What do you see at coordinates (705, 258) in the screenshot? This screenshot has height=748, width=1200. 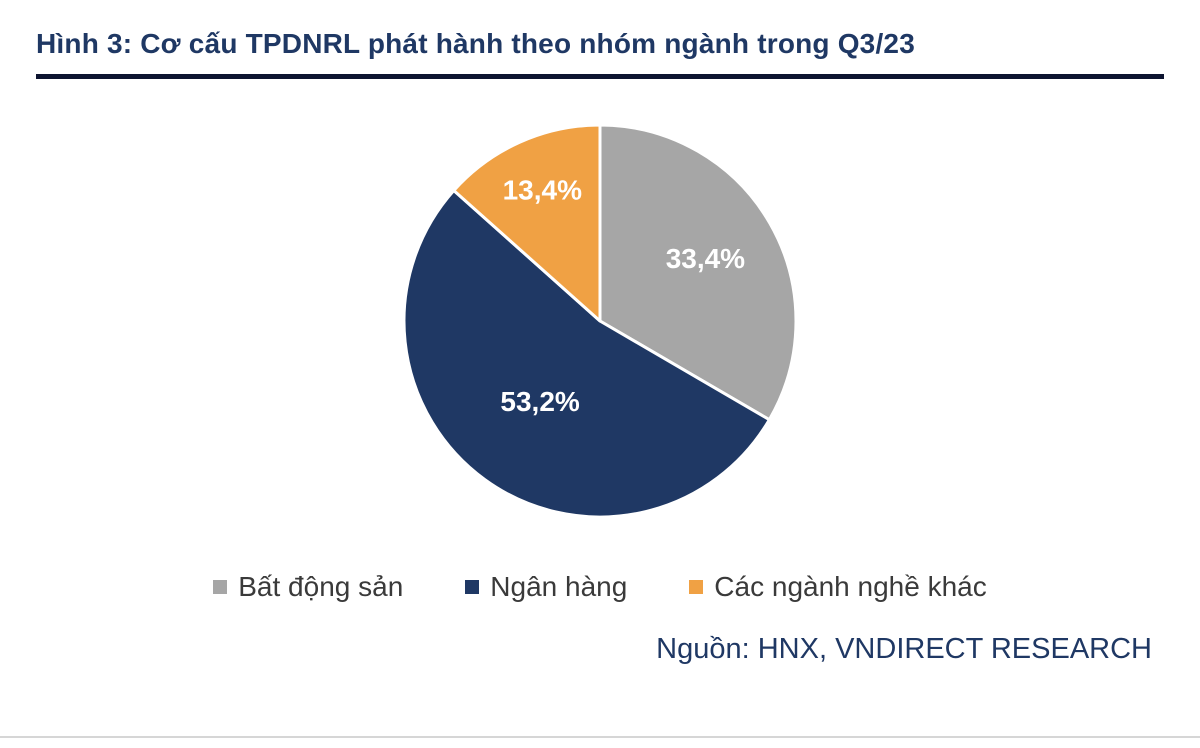 I see `pie-slice-label-0: 33,4%` at bounding box center [705, 258].